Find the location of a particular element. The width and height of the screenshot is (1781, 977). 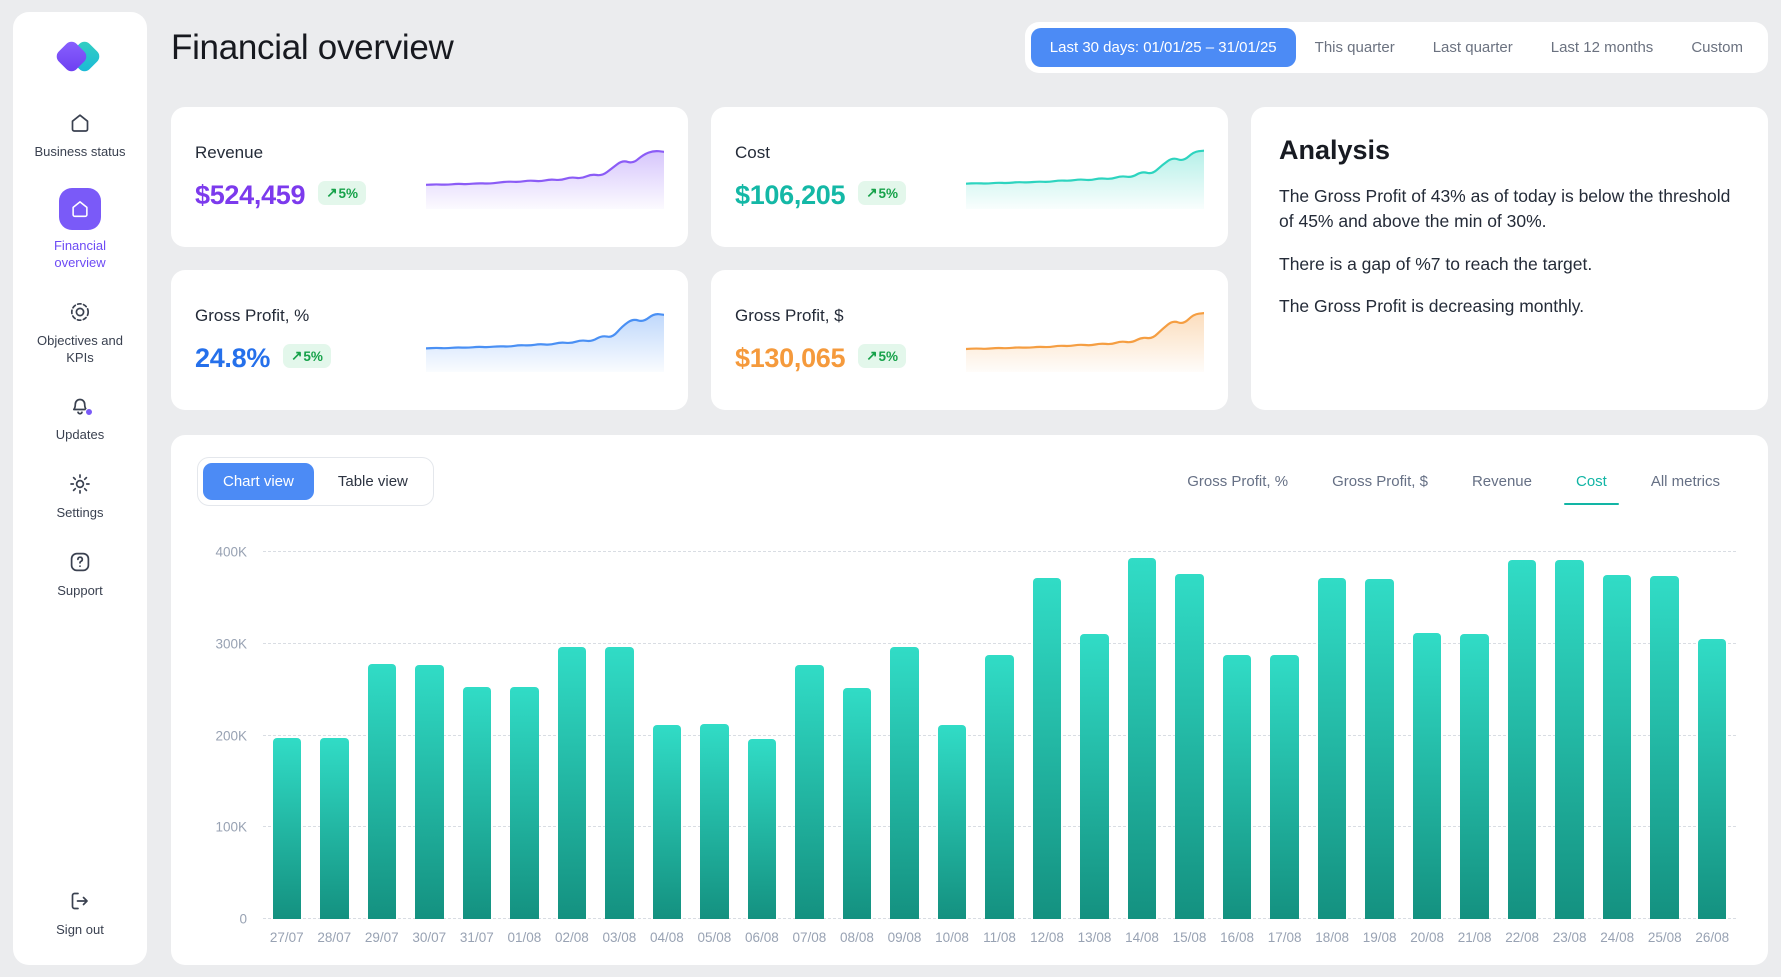

x-tick-label: 27/07 is located at coordinates (286, 937).